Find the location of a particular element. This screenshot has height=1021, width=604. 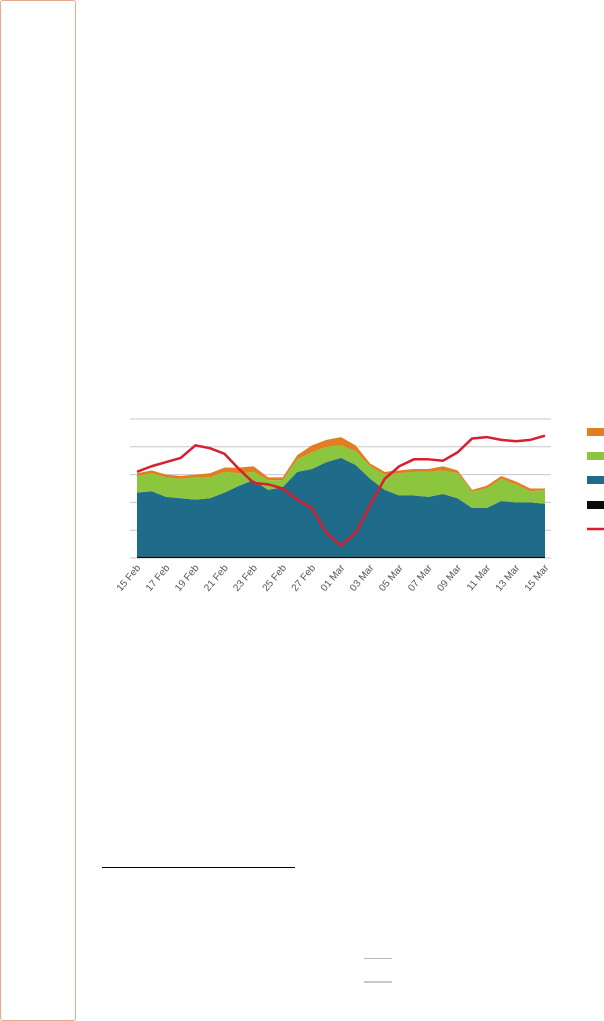

x-tick-label: 05 Mar is located at coordinates (391, 577).